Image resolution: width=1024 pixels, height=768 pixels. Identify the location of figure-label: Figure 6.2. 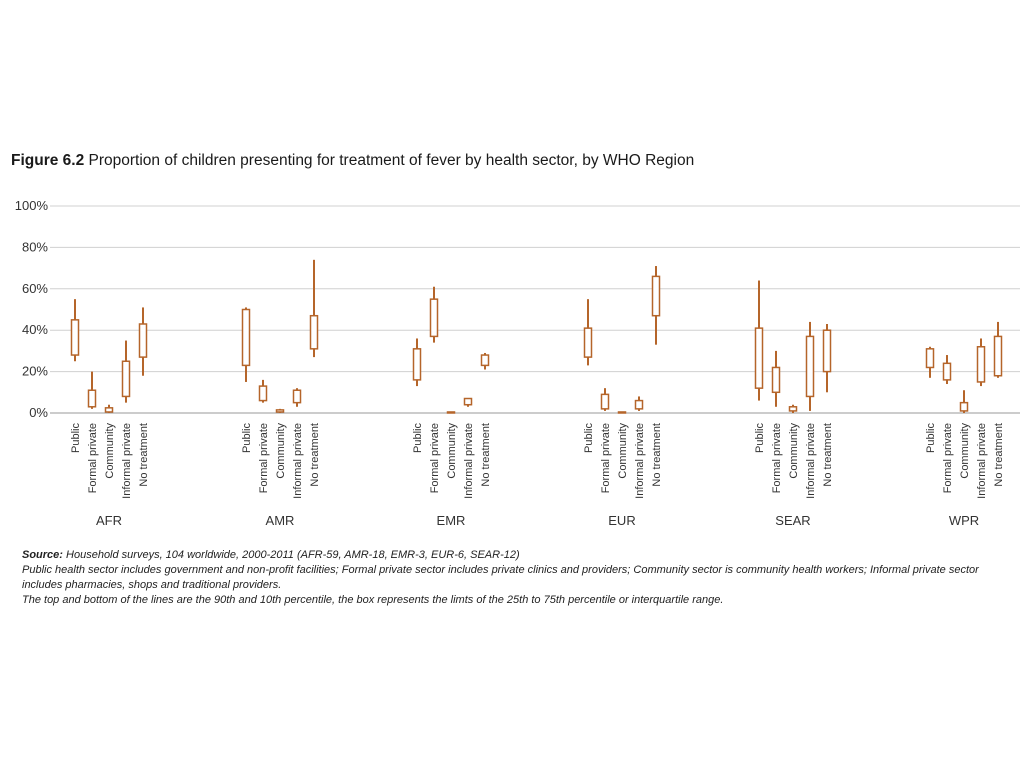
(48, 160).